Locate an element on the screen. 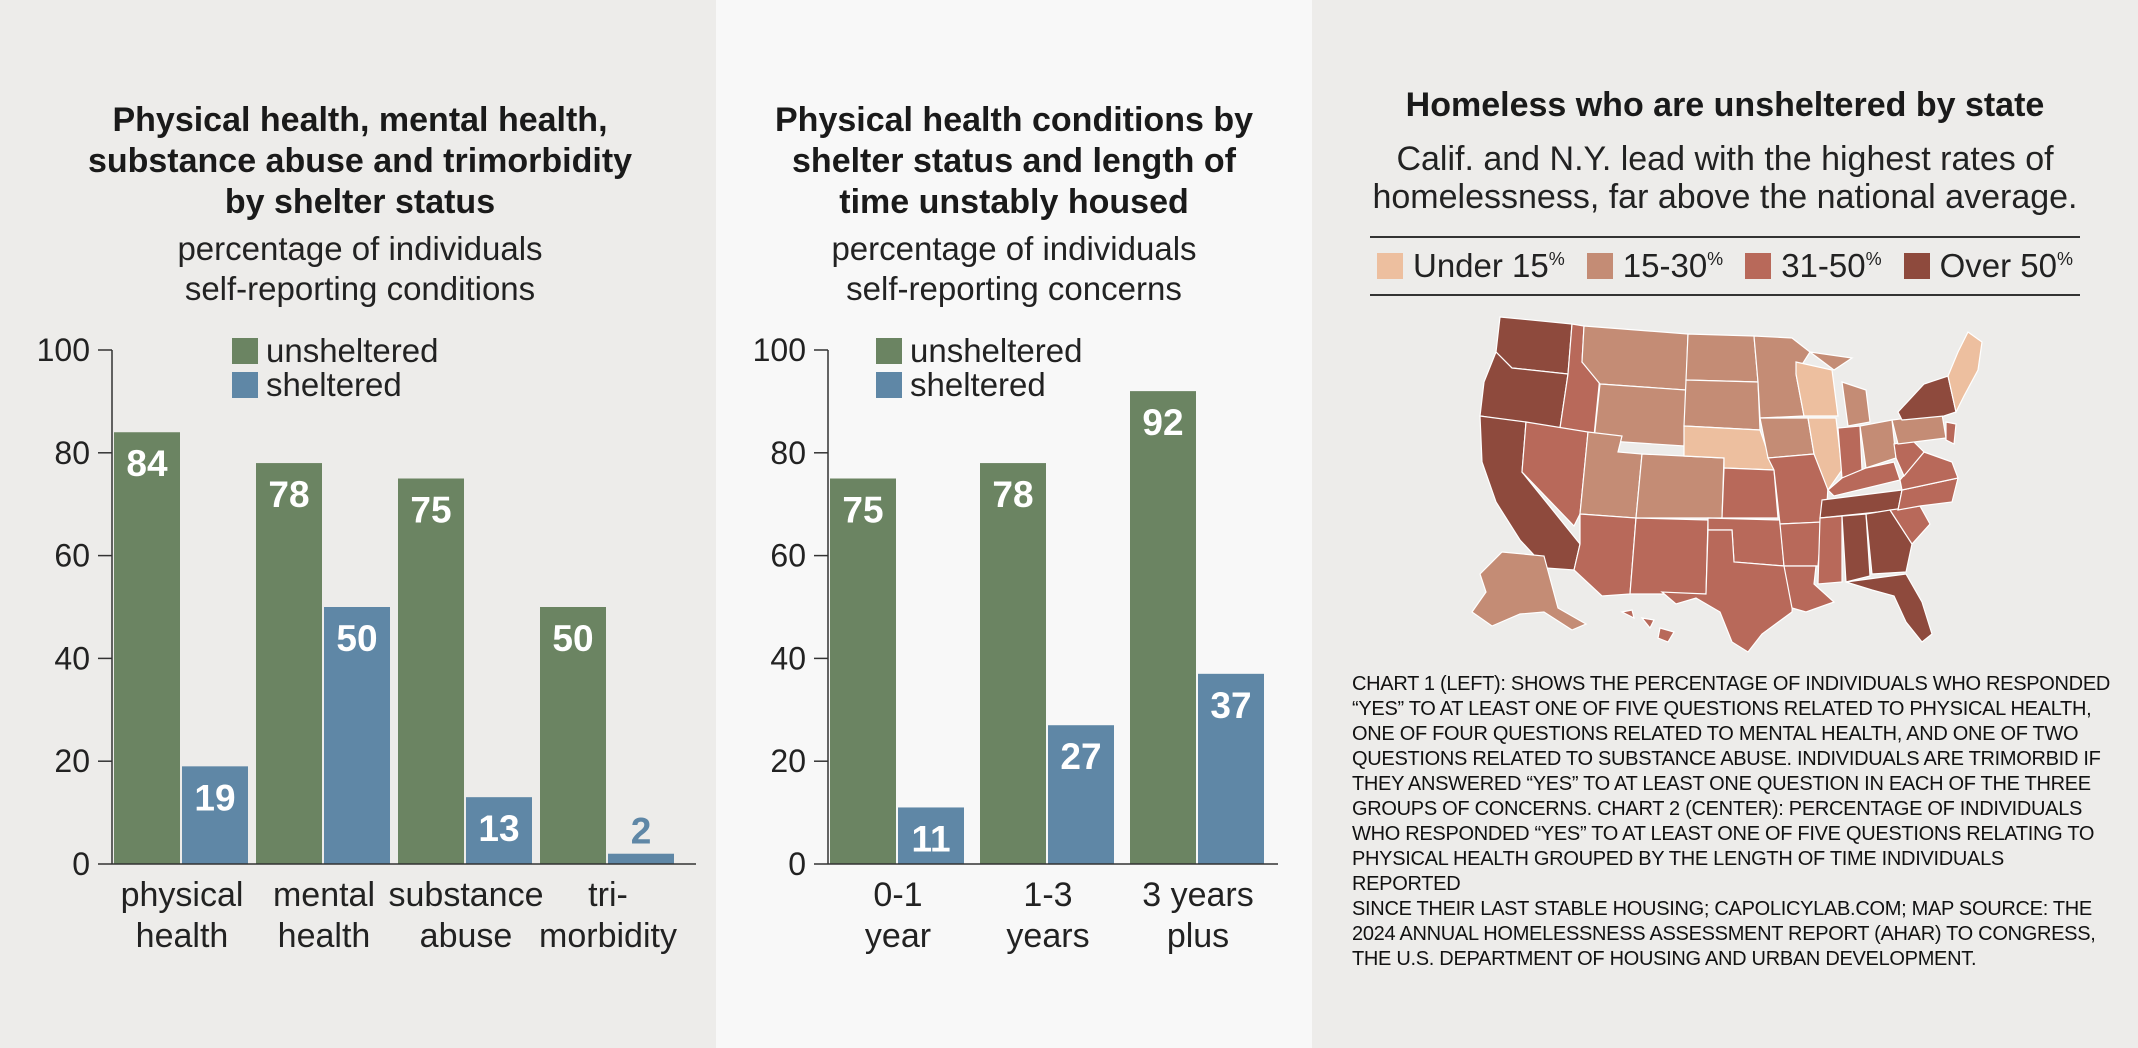 The width and height of the screenshot is (2138, 1048). state-new-mexico is located at coordinates (1669, 556).